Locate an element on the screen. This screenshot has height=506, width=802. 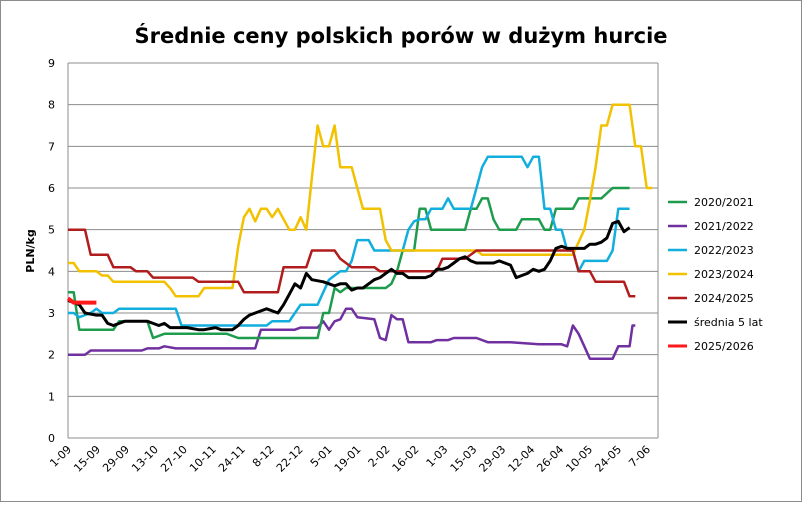
x-tick-label: 24-11 is located at coordinates (232, 459).